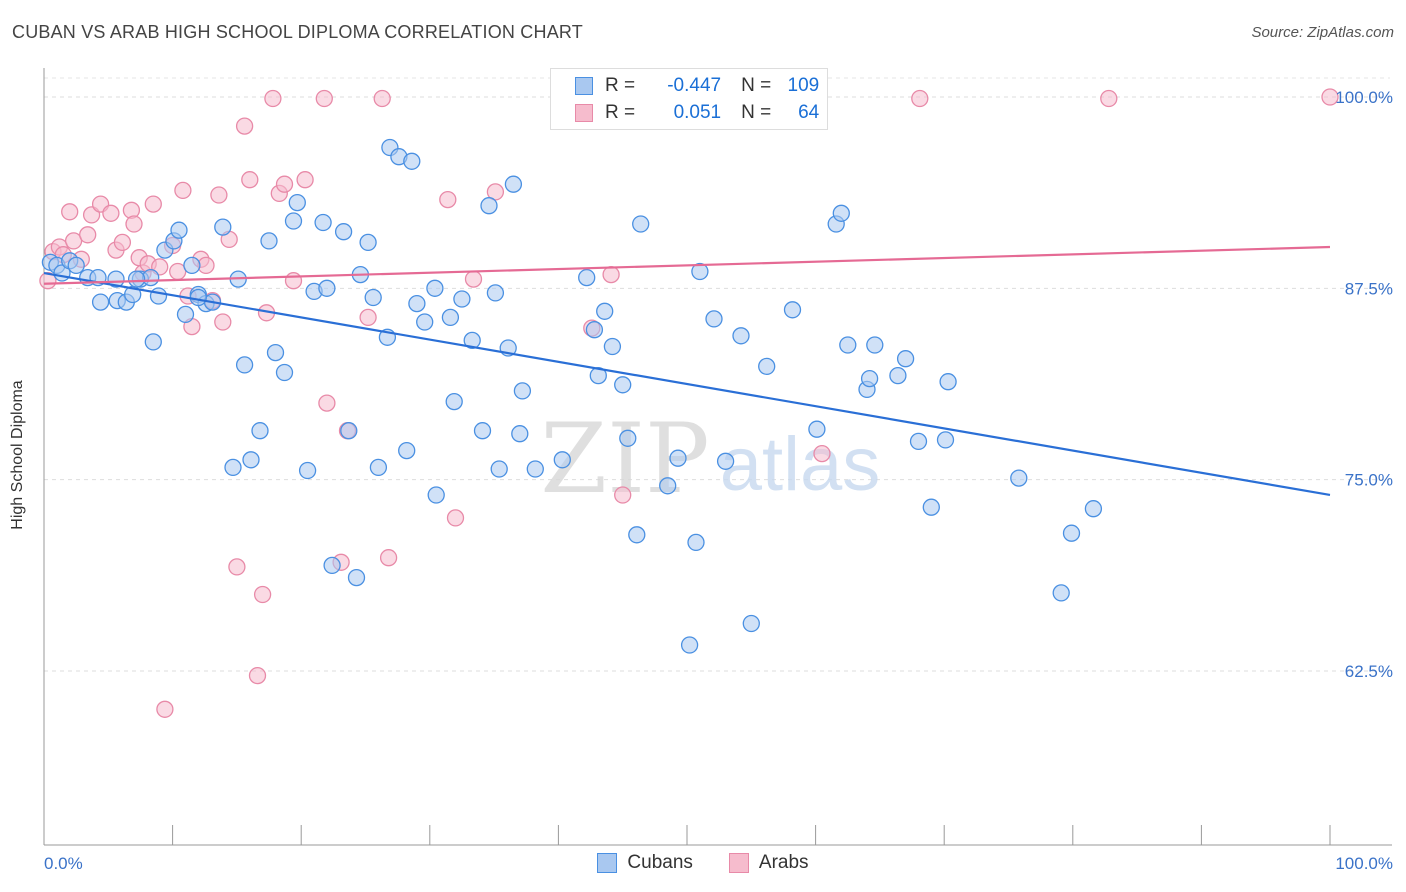  What do you see at coordinates (694, 85) in the screenshot?
I see `r-value: -0.447` at bounding box center [694, 85].